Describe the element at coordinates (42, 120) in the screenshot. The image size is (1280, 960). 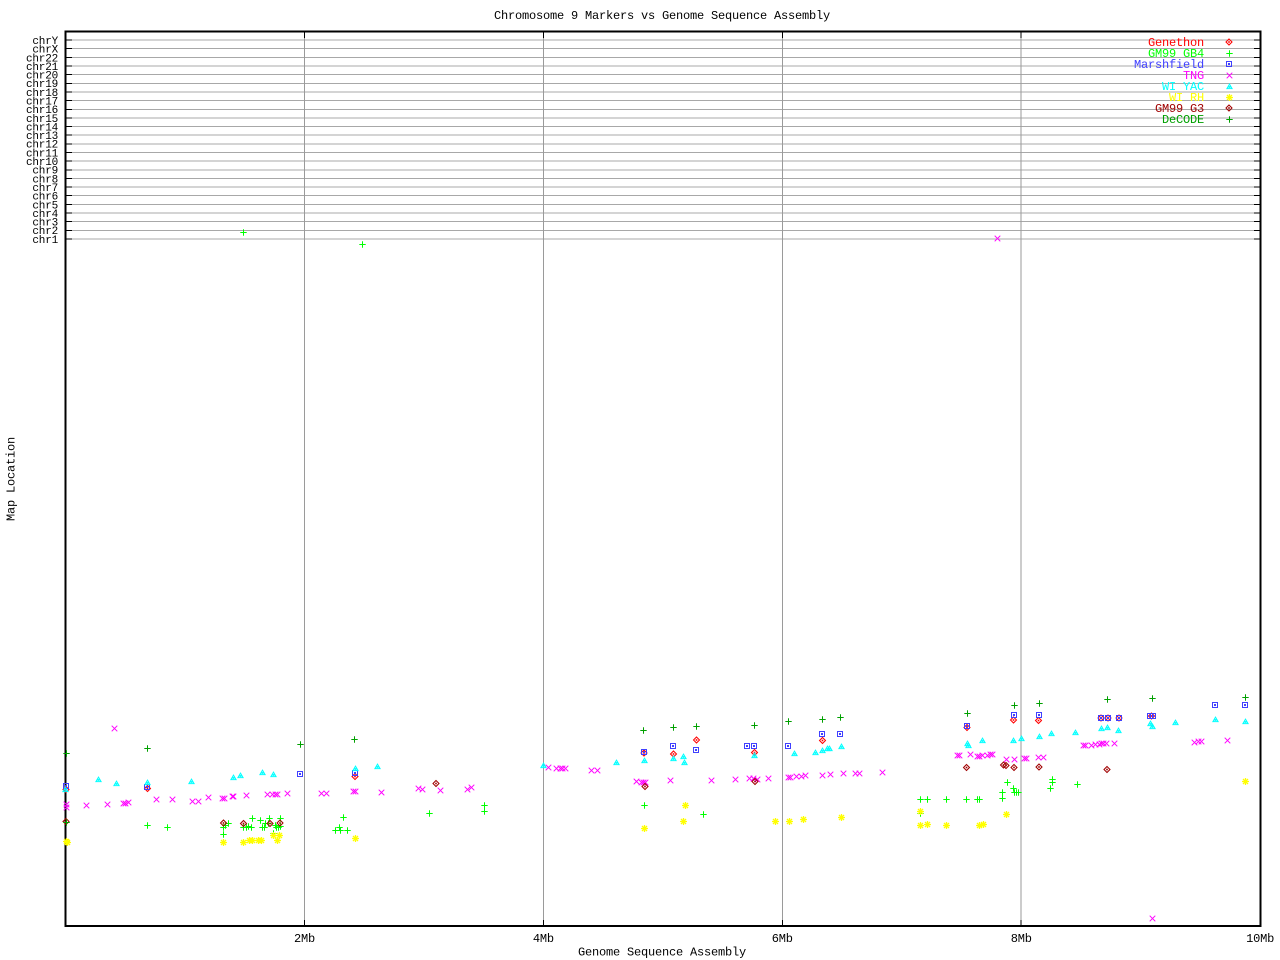
I see `svg-text: chr15` at that location.